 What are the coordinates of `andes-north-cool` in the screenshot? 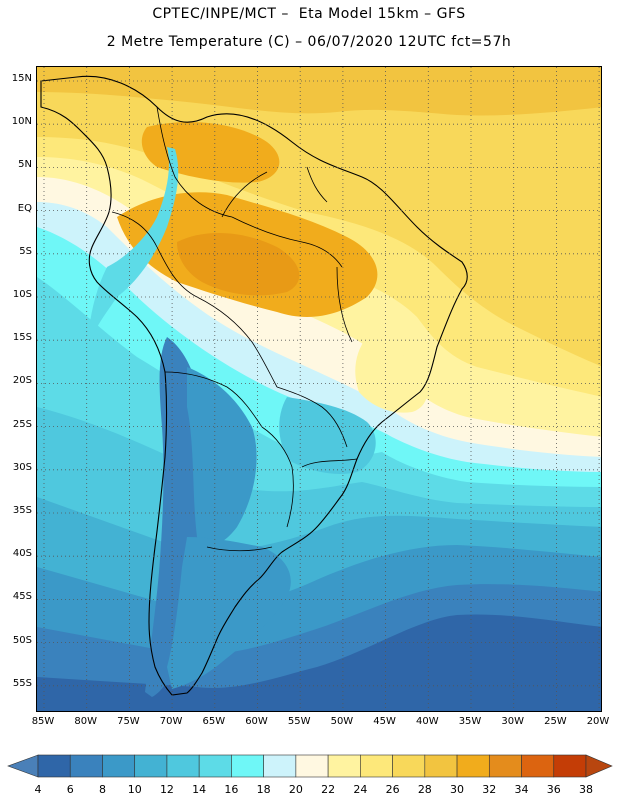 It's located at (134, 239).